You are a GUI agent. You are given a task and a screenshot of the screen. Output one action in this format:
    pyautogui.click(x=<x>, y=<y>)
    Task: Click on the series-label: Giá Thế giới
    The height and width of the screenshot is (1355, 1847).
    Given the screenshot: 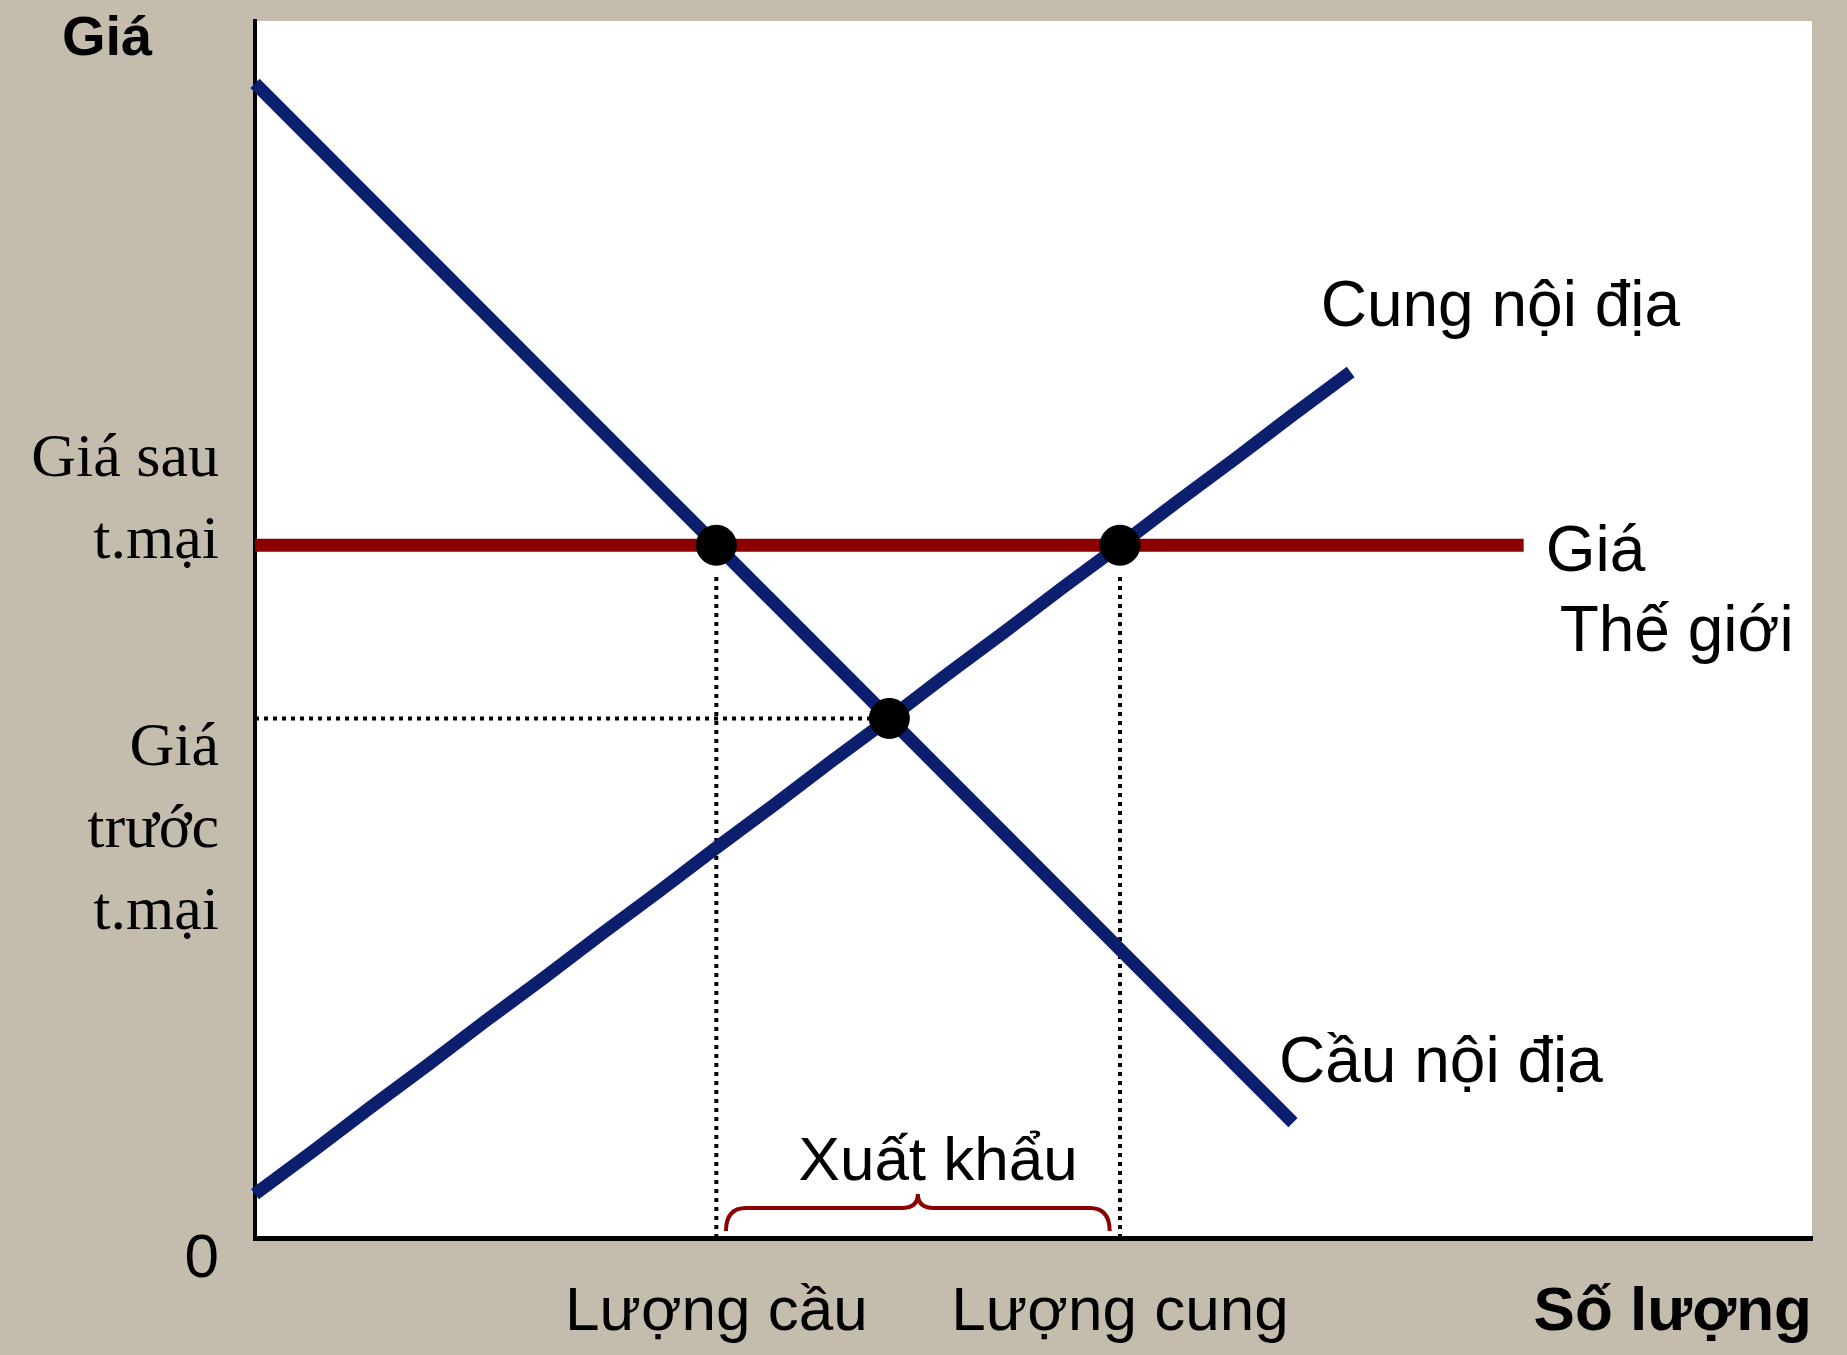 What is the action you would take?
    pyautogui.click(x=1669, y=588)
    